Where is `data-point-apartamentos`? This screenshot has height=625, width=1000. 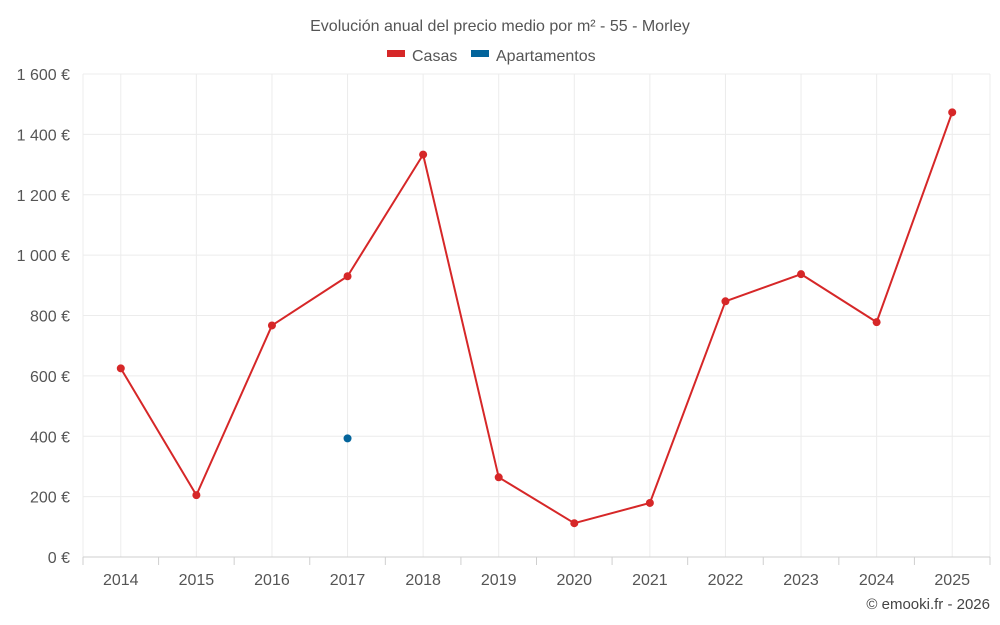 data-point-apartamentos is located at coordinates (347, 438).